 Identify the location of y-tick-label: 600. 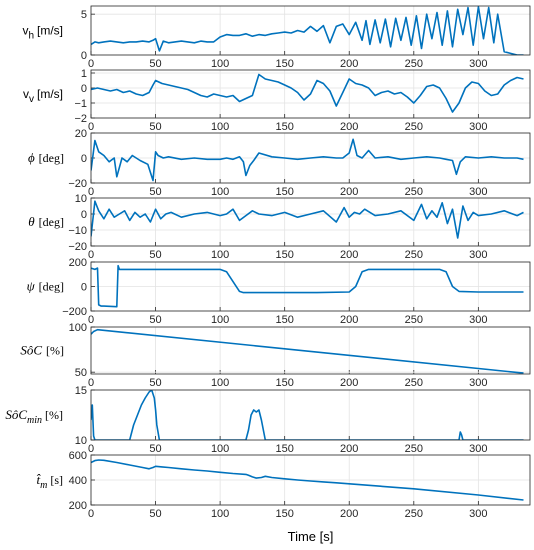
(78, 456).